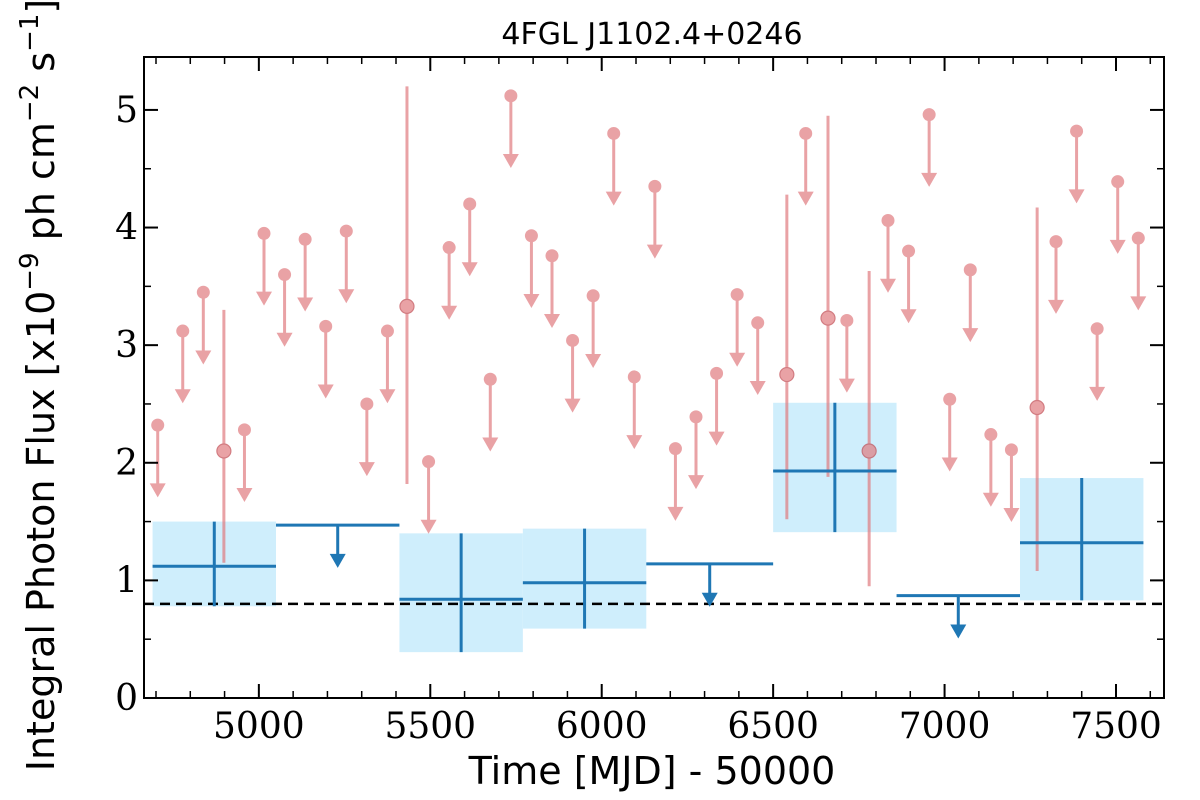 The image size is (1200, 800). Describe the element at coordinates (1116, 726) in the screenshot. I see `x-tick-label: 7500` at that location.